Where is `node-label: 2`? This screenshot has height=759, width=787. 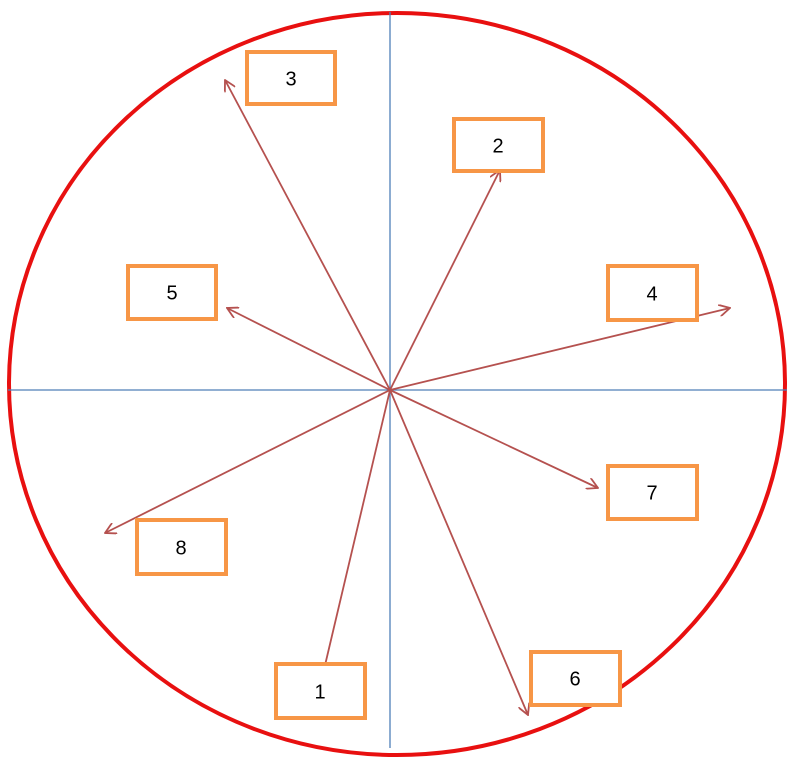
node-label: 2 is located at coordinates (497, 146).